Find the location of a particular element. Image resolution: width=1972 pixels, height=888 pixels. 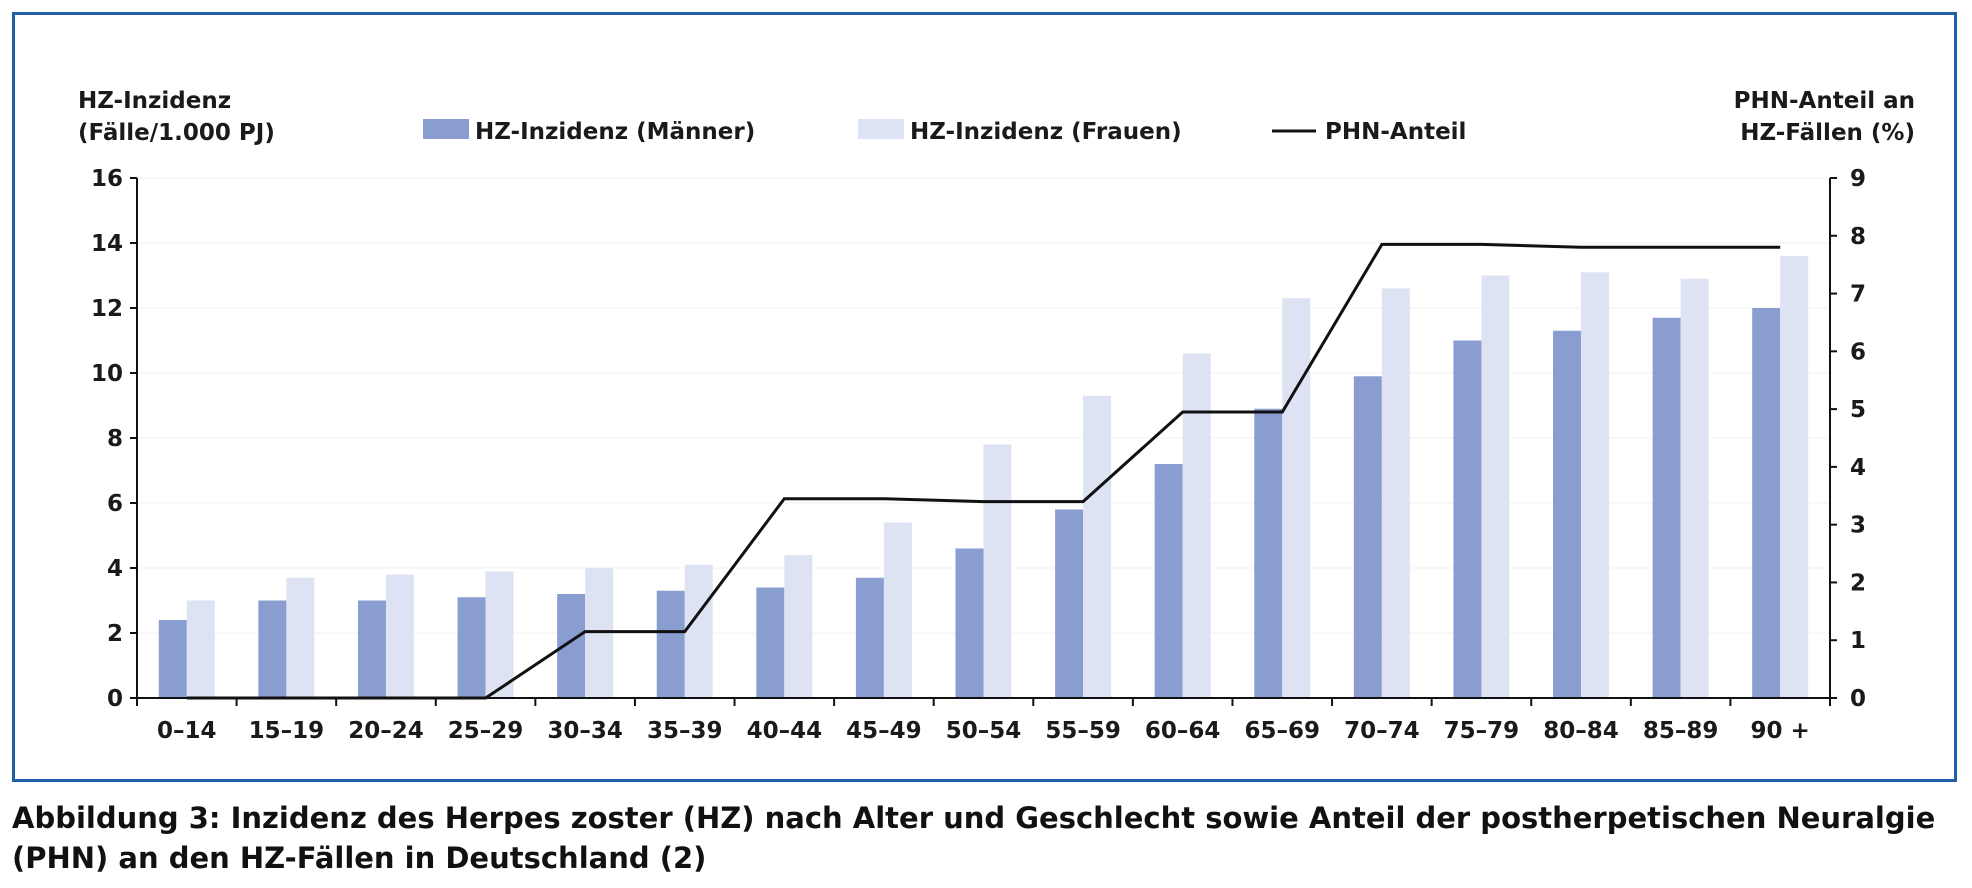

x-tick-label: 55–59 is located at coordinates (1083, 731).